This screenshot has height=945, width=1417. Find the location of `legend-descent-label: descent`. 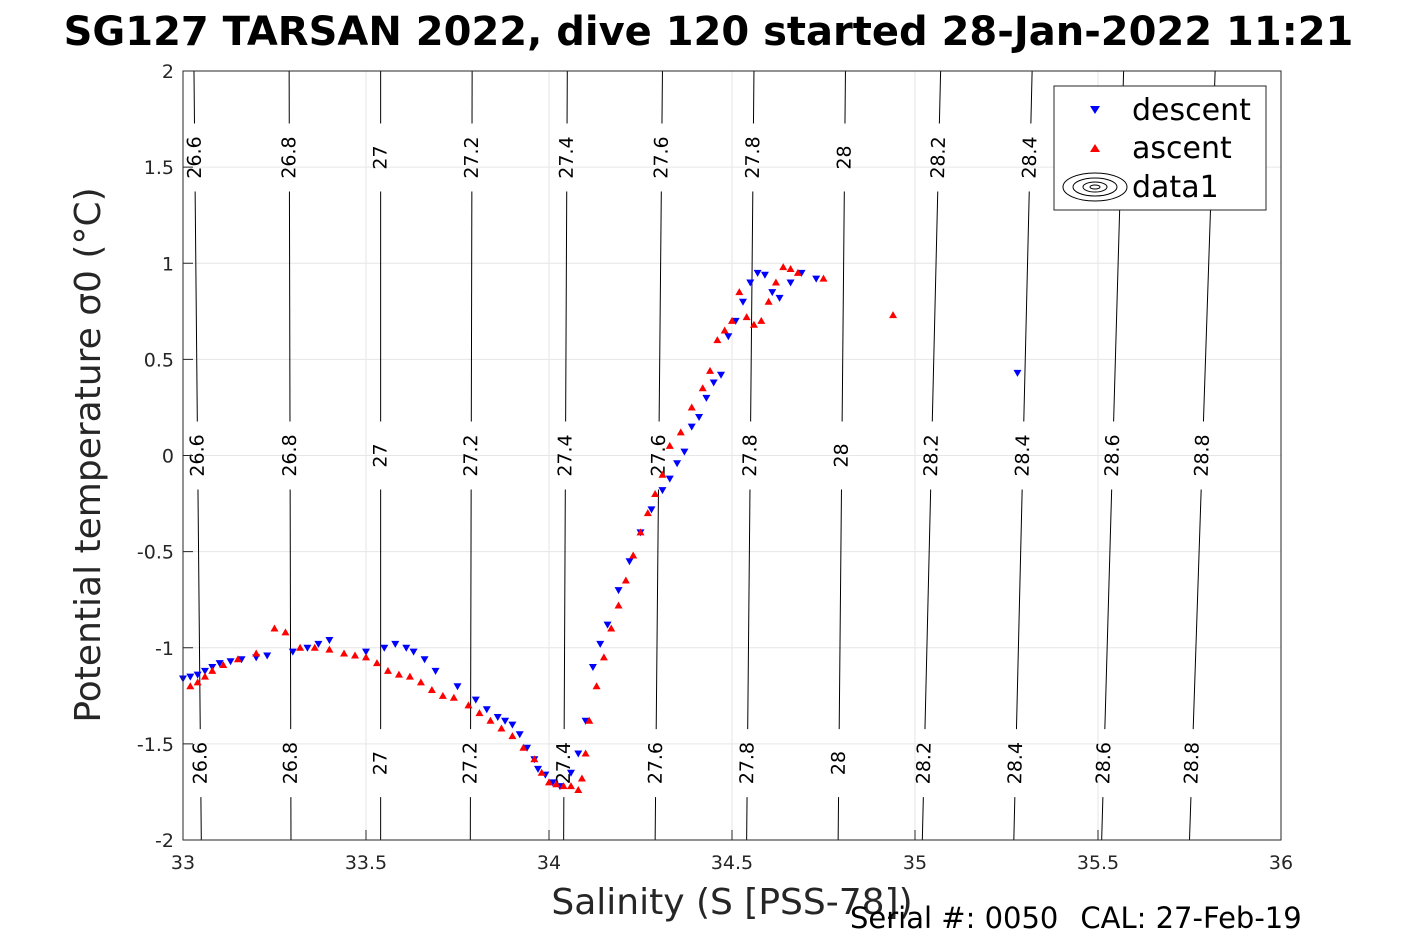

legend-descent-label: descent is located at coordinates (1191, 110).